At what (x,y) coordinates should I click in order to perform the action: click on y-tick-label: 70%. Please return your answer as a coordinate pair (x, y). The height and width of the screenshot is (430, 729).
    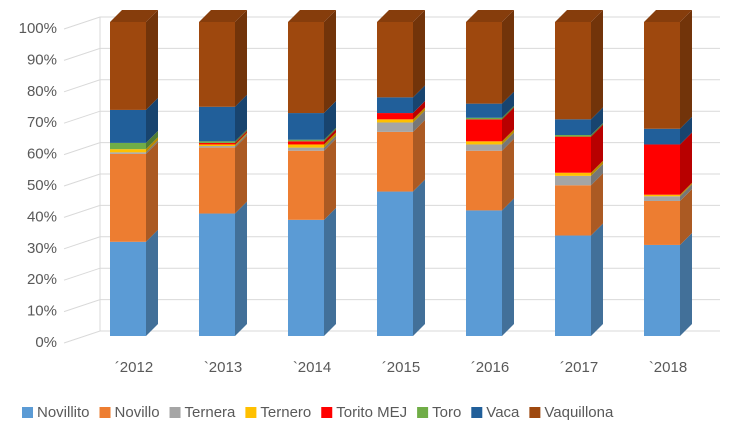
    Looking at the image, I should click on (42, 122).